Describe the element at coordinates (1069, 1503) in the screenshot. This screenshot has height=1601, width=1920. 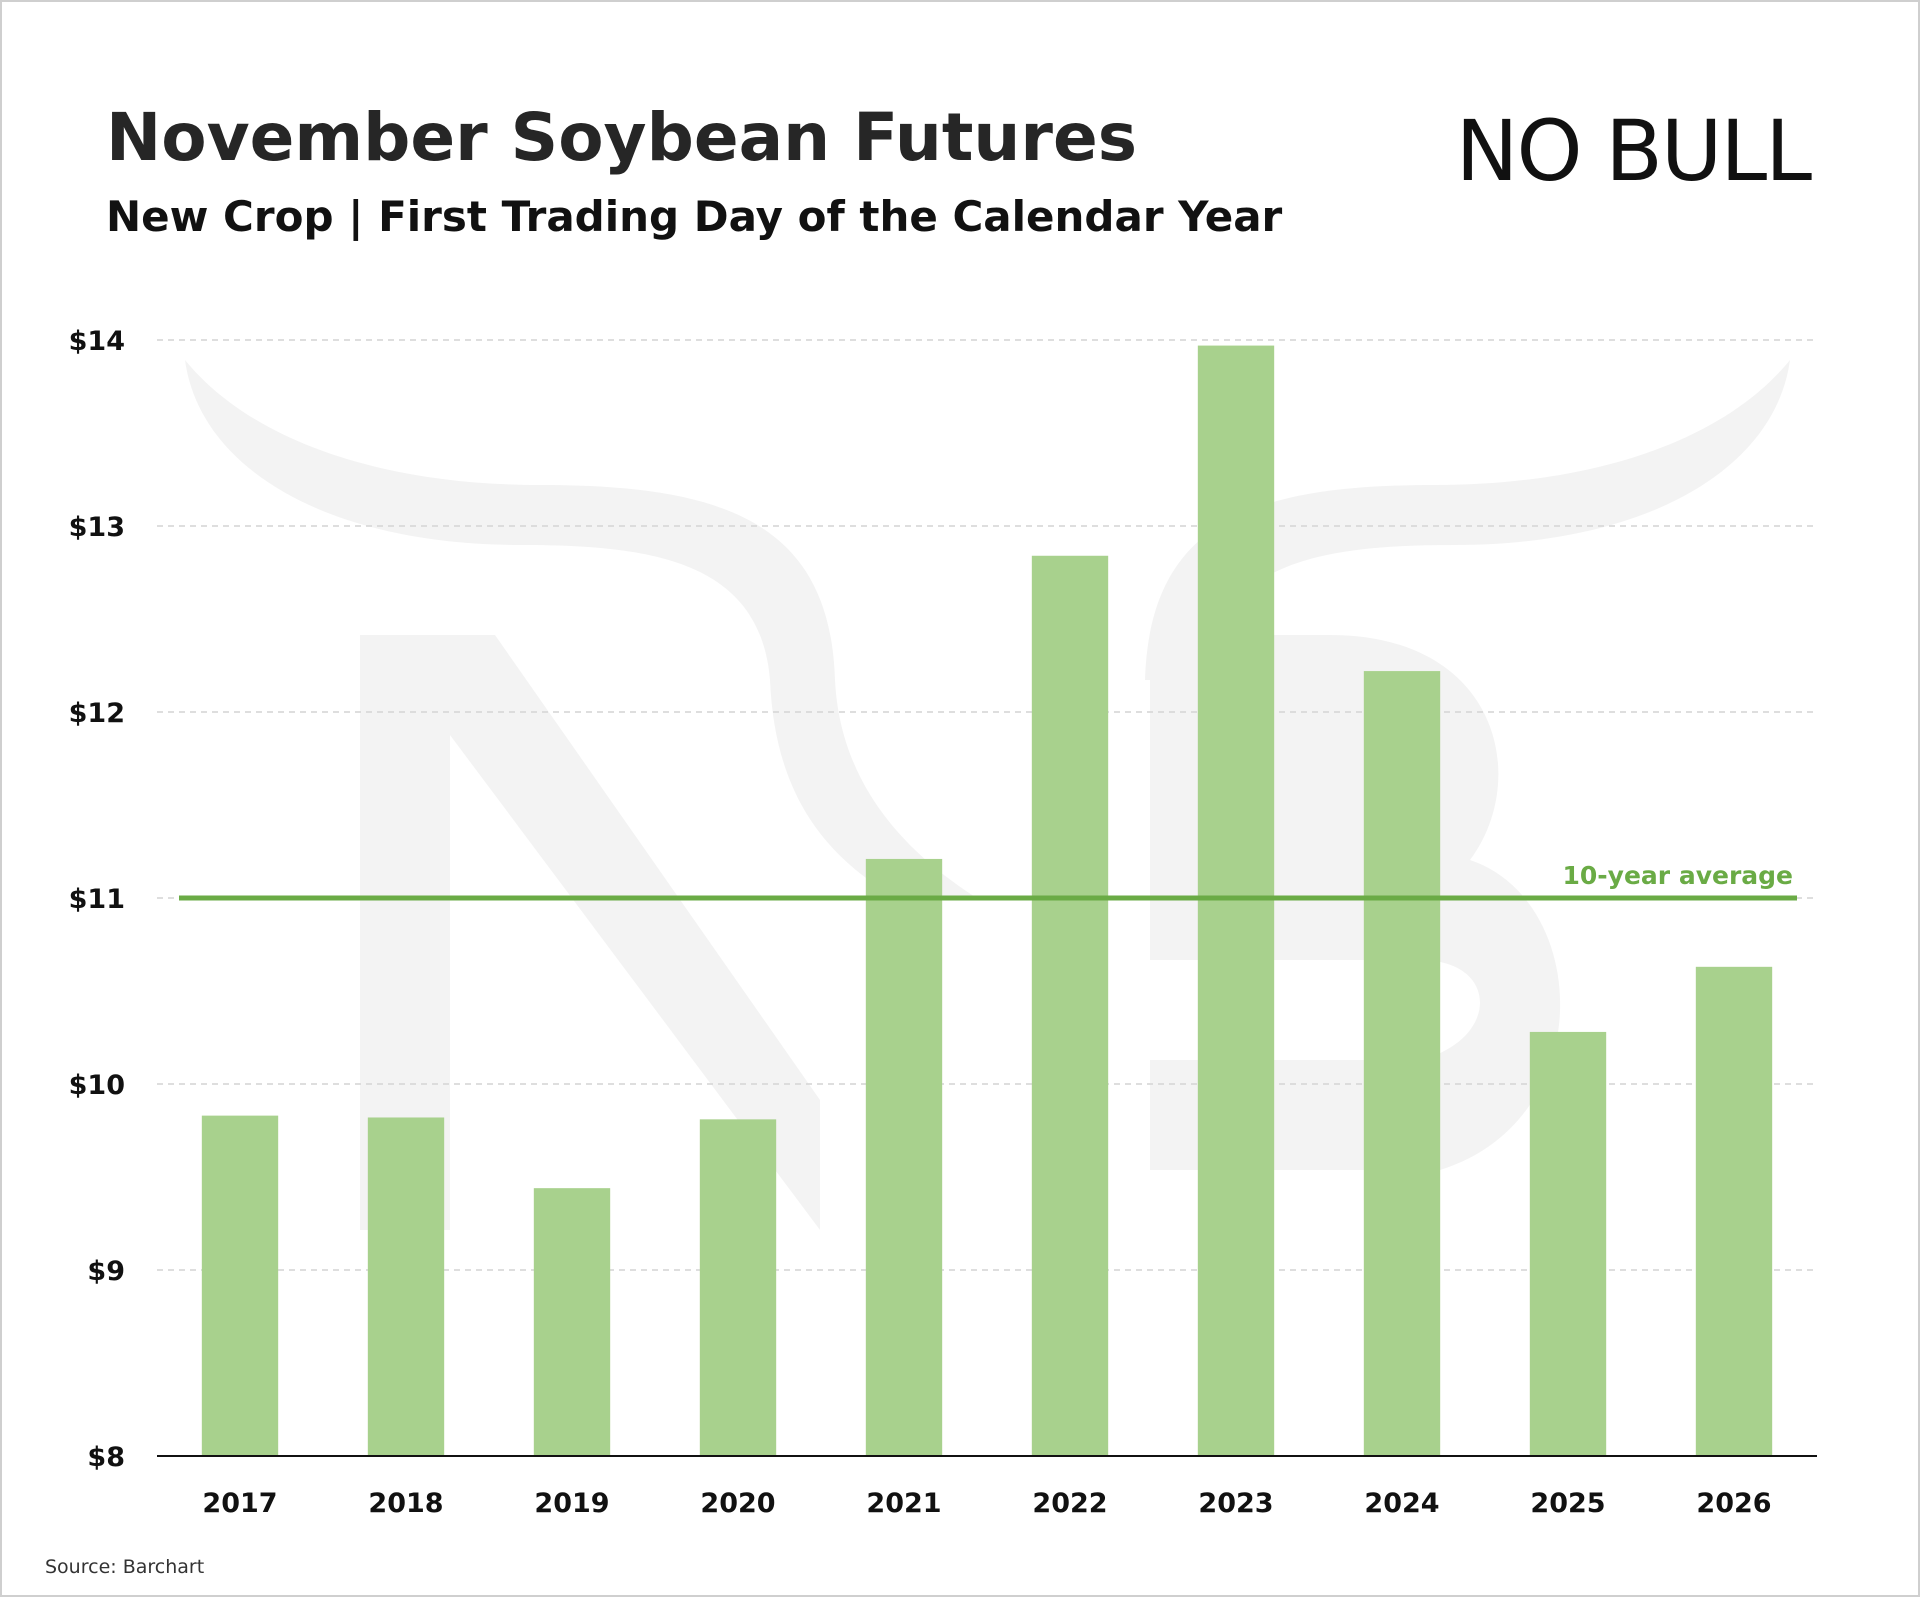
I see `x-tick-label: 2022` at that location.